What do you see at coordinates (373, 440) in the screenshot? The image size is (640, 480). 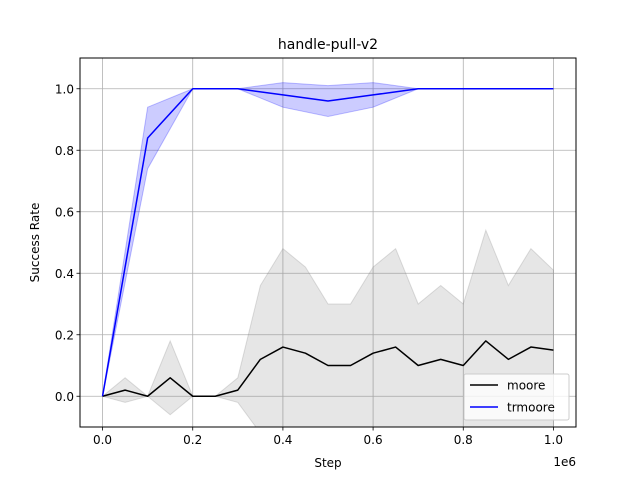 I see `x-tick-label: 0.6` at bounding box center [373, 440].